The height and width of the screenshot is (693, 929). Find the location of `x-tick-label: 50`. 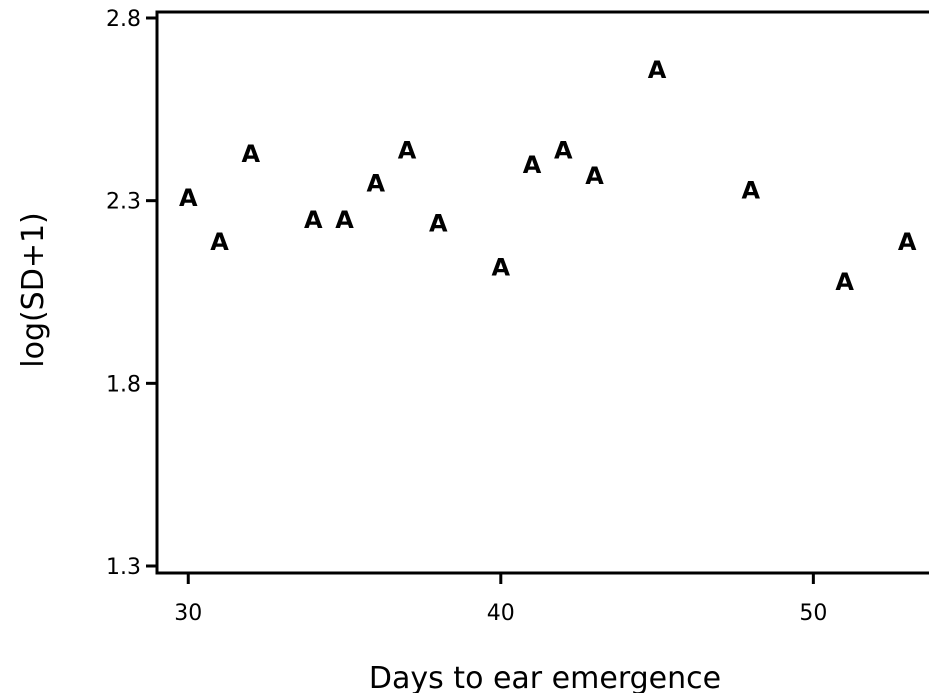

x-tick-label: 50 is located at coordinates (813, 613).